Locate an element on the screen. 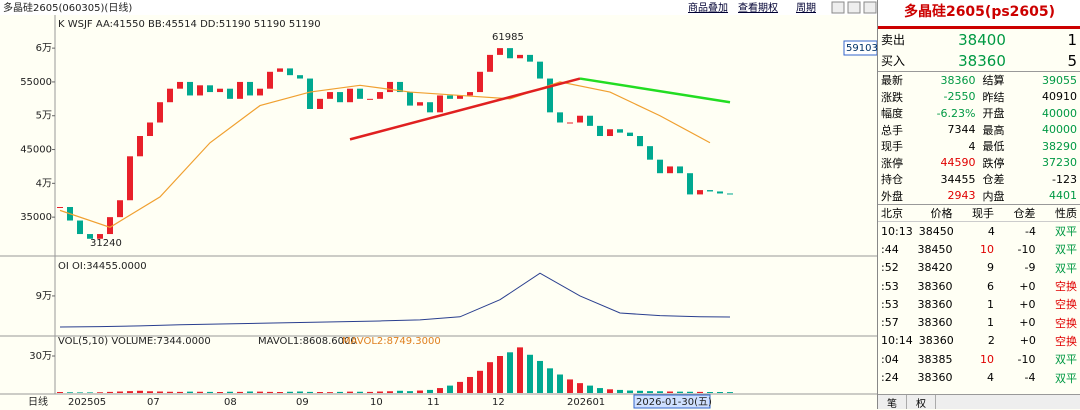  cell: :44 is located at coordinates (896, 249).